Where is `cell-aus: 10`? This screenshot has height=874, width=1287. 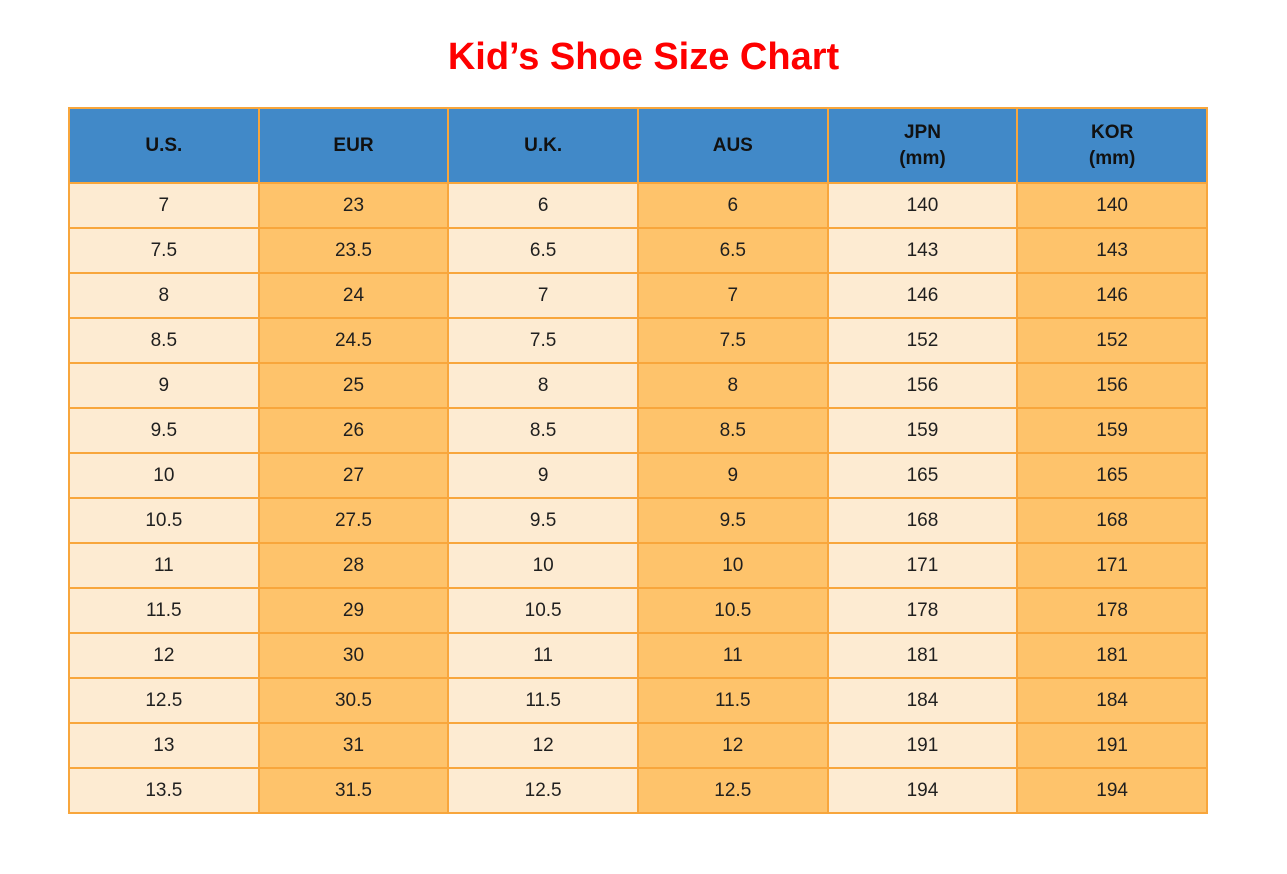
cell-aus: 10 is located at coordinates (732, 565).